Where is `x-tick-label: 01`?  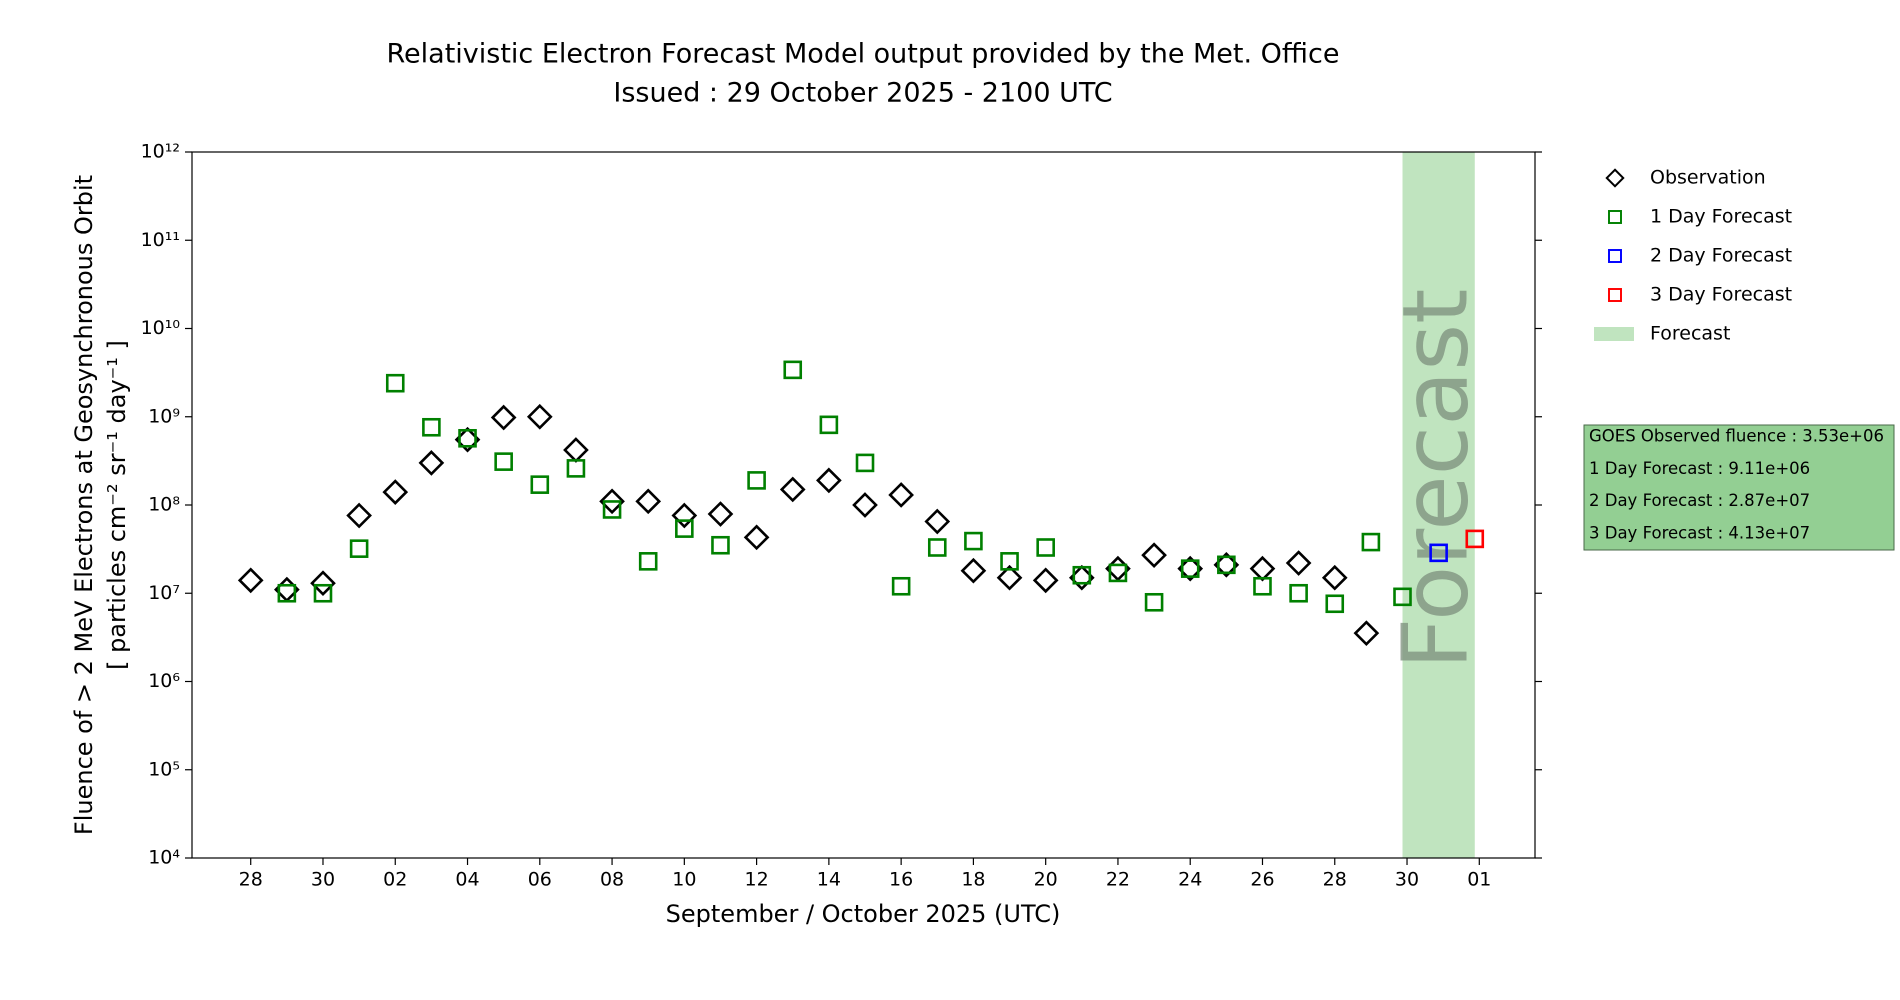
x-tick-label: 01 is located at coordinates (1479, 880).